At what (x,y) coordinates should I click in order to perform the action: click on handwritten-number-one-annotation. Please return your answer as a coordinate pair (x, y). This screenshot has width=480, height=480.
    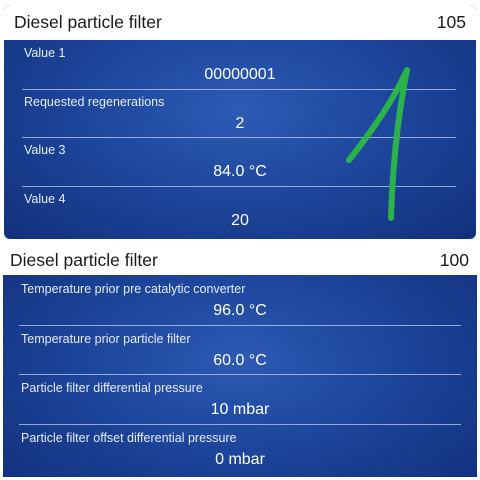
    Looking at the image, I should click on (378, 144).